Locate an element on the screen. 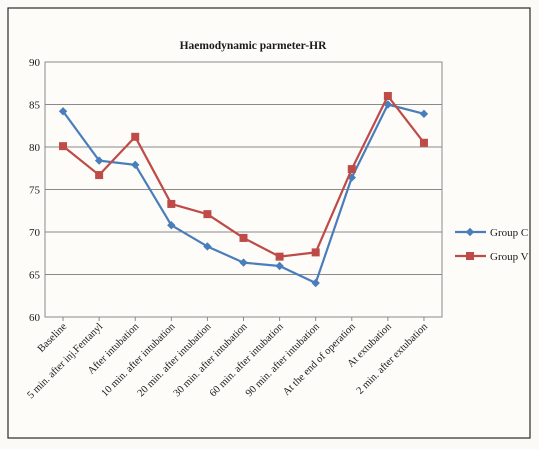 Image resolution: width=539 pixels, height=449 pixels. y-tick-label: 75 is located at coordinates (35, 191).